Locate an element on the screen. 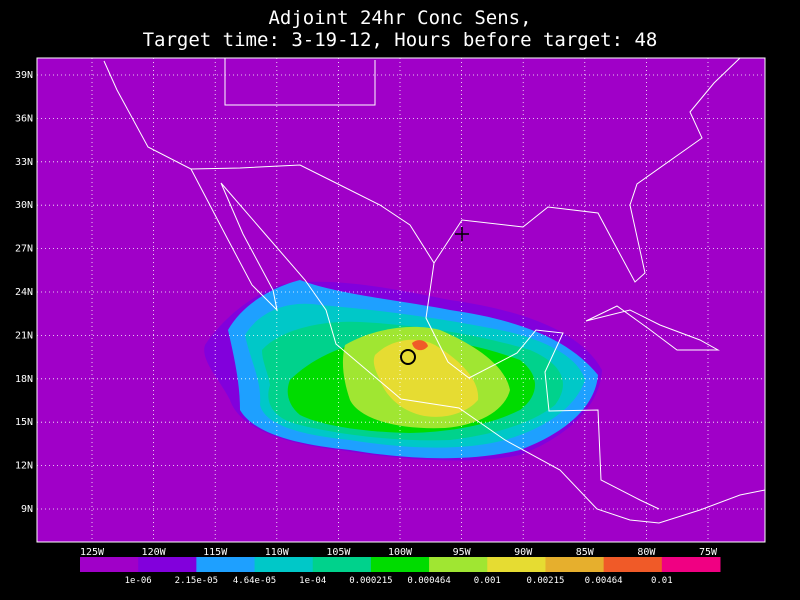  colorbar-label: 0.001 is located at coordinates (487, 581).